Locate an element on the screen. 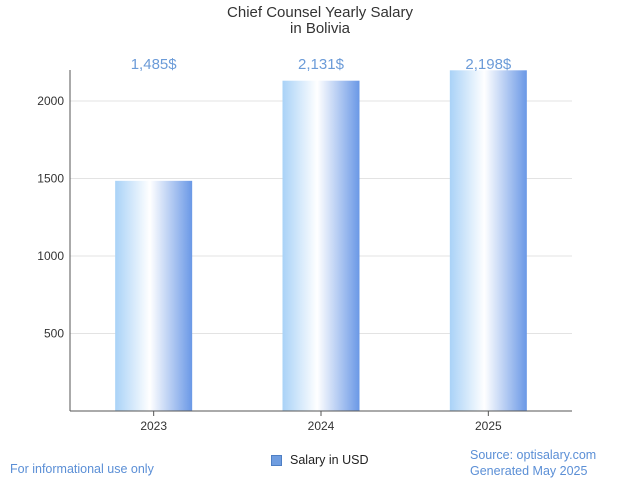 This screenshot has height=481, width=641. data-label-2023: 1,485$ is located at coordinates (154, 64).